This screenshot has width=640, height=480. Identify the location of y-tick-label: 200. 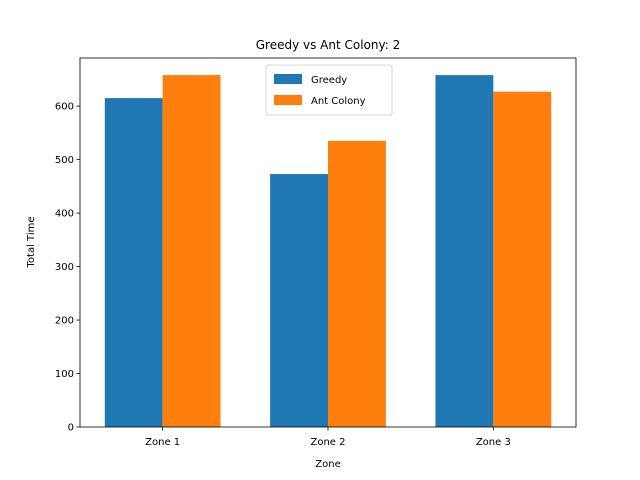
(64, 321).